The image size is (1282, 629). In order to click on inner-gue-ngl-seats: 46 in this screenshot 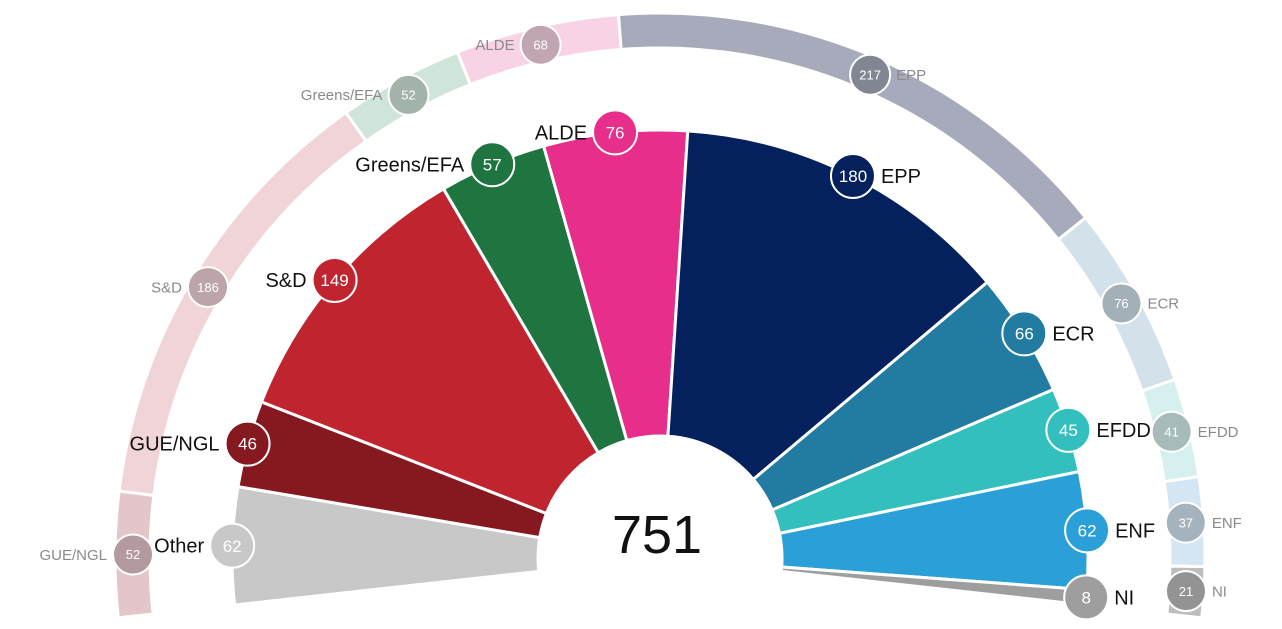, I will do `click(247, 444)`.